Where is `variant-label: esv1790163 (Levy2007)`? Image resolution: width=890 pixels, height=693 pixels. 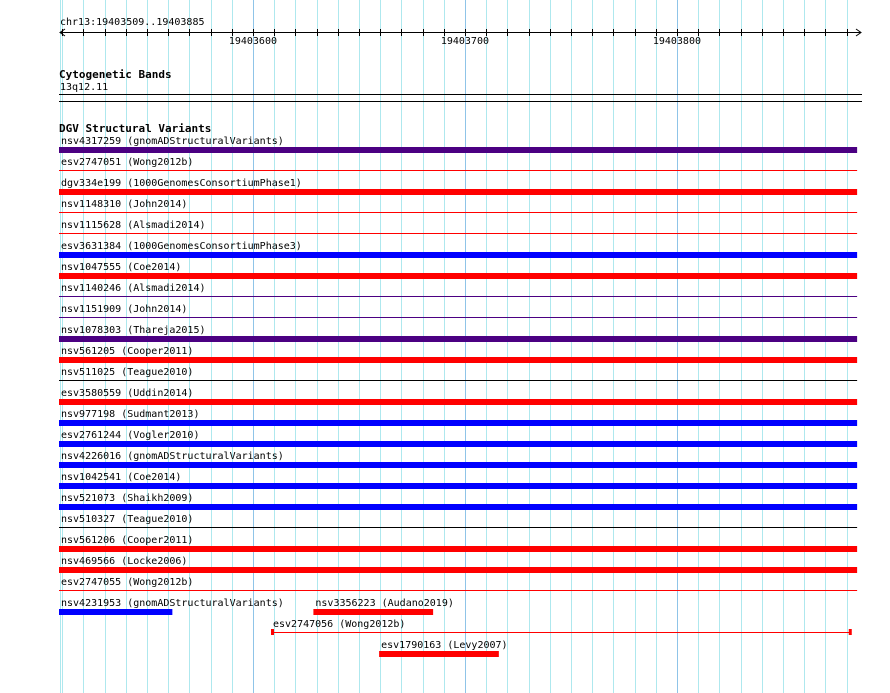 variant-label: esv1790163 (Levy2007) is located at coordinates (444, 645).